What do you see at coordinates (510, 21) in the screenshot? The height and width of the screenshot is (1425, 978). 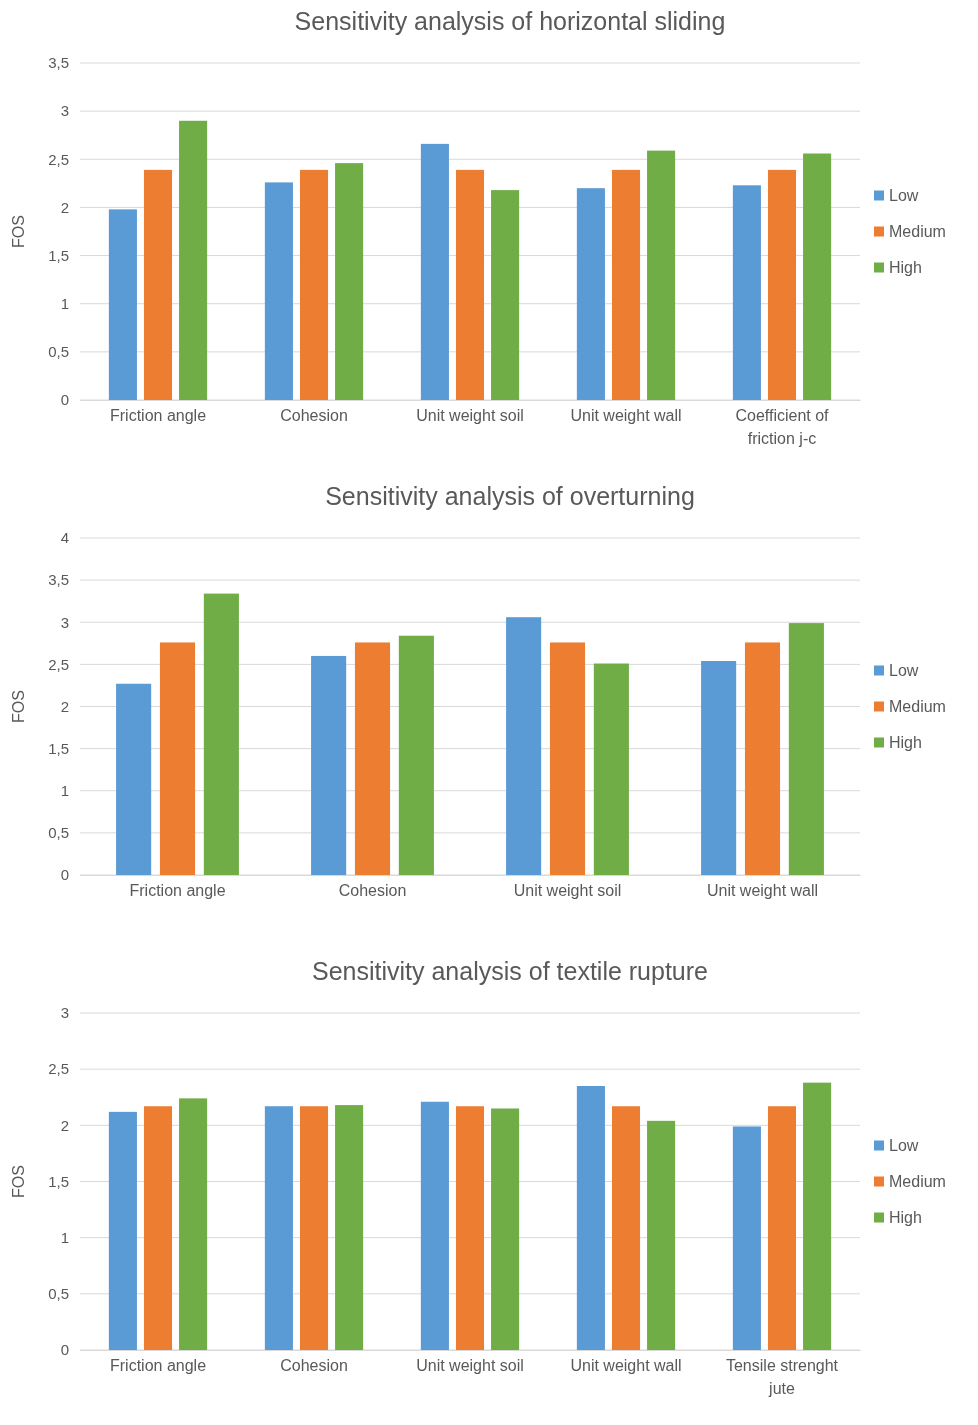 I see `chart-title: Sensitivity analysis of horizontal sliding` at bounding box center [510, 21].